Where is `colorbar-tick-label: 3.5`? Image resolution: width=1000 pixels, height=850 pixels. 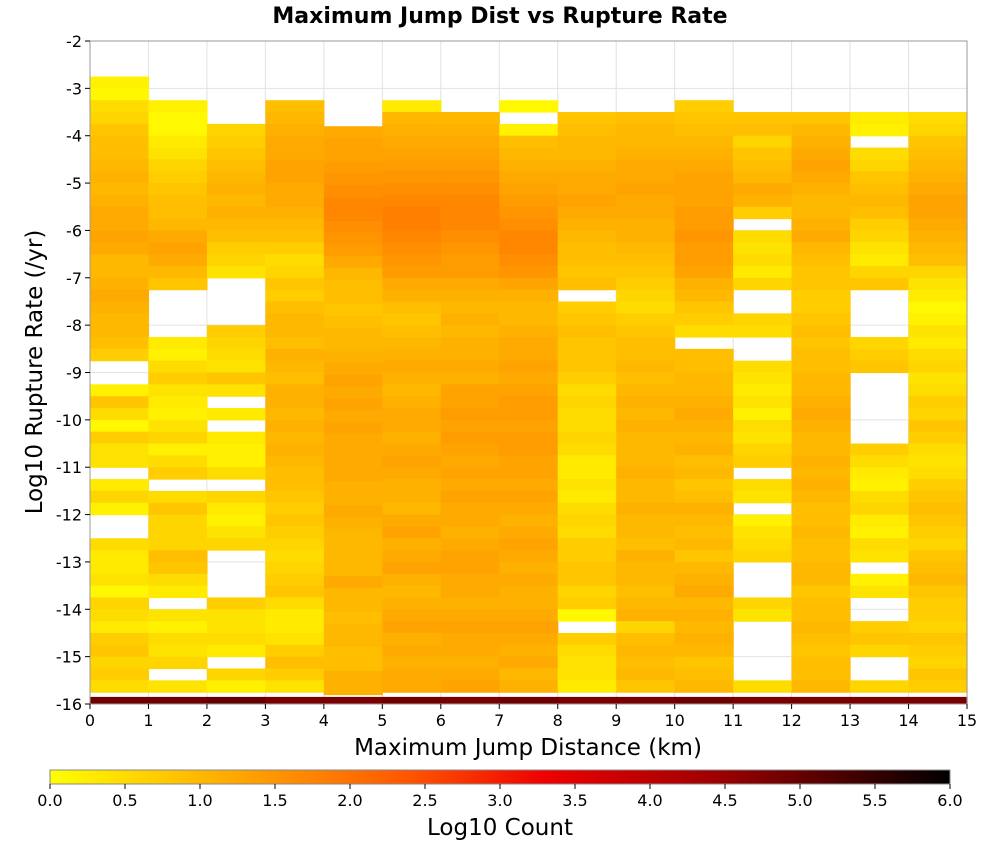
colorbar-tick-label: 3.5 is located at coordinates (574, 800).